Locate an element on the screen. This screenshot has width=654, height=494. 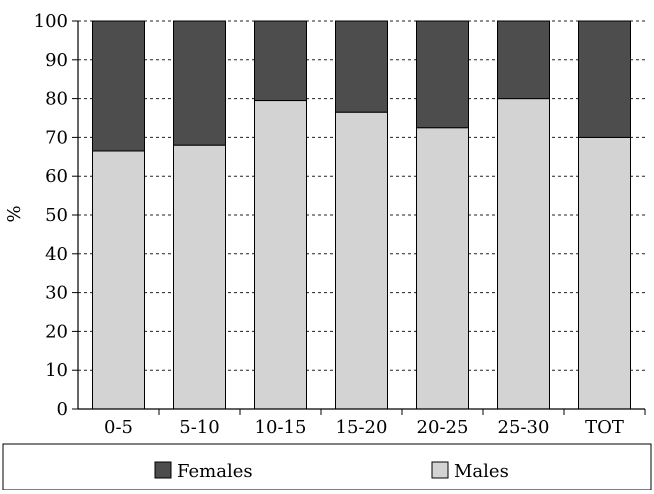
y-tick-label: 10 is located at coordinates (56, 370).